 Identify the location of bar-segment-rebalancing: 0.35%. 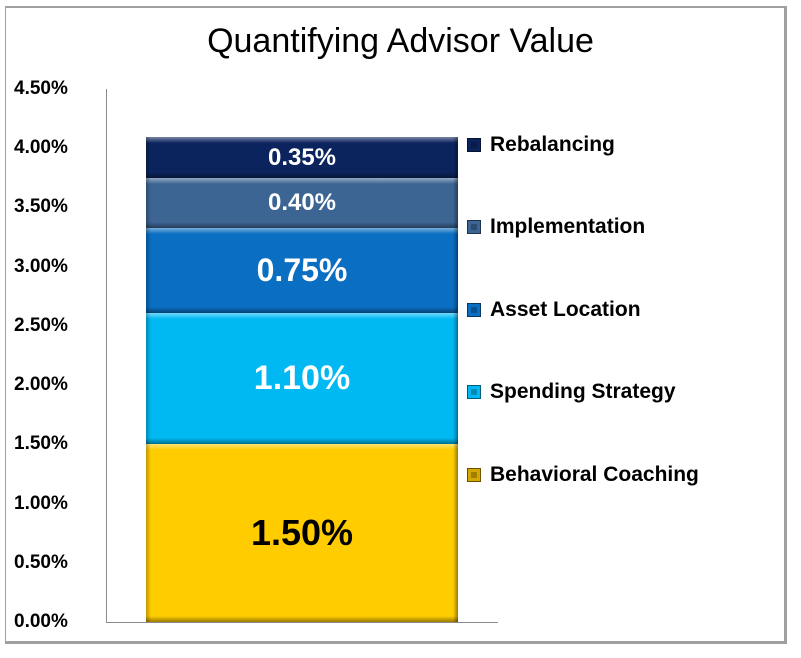
(302, 157).